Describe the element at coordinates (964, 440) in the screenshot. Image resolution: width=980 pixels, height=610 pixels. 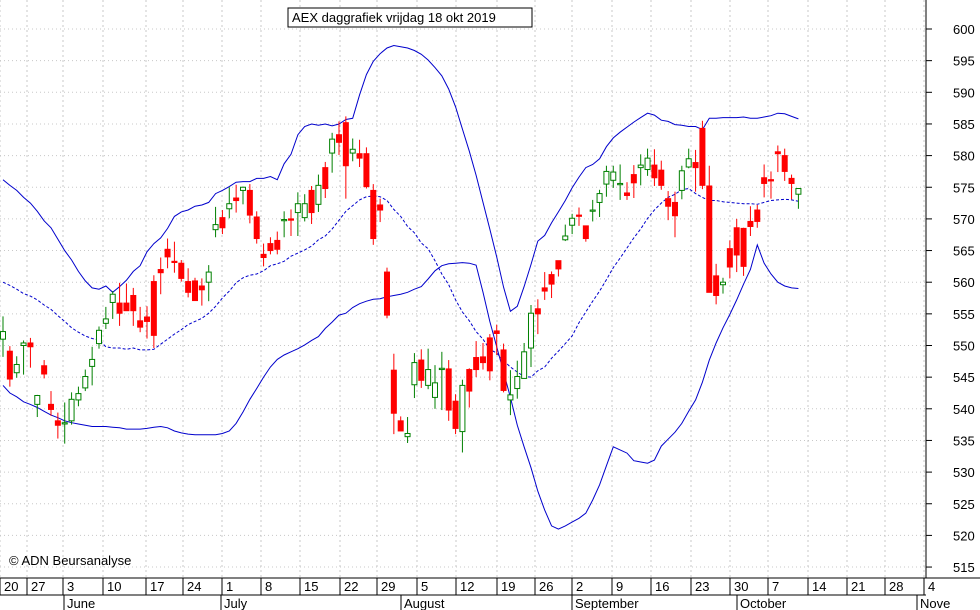
I see `y-tick-label: 535` at that location.